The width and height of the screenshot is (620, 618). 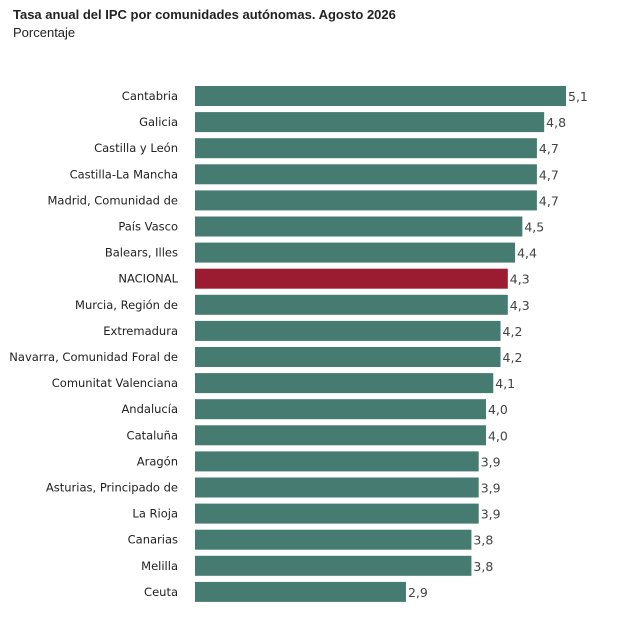 What do you see at coordinates (112, 488) in the screenshot?
I see `category-label: Asturias, Principado de` at bounding box center [112, 488].